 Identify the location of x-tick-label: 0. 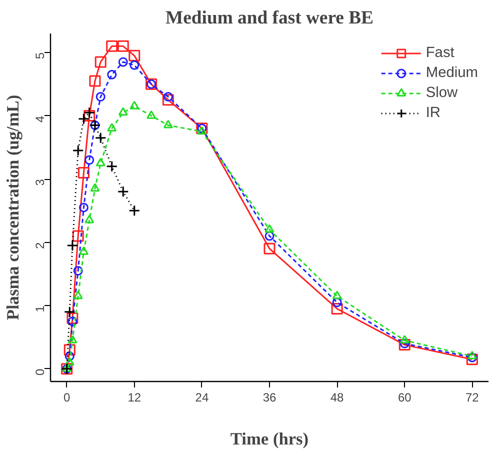
(66, 397).